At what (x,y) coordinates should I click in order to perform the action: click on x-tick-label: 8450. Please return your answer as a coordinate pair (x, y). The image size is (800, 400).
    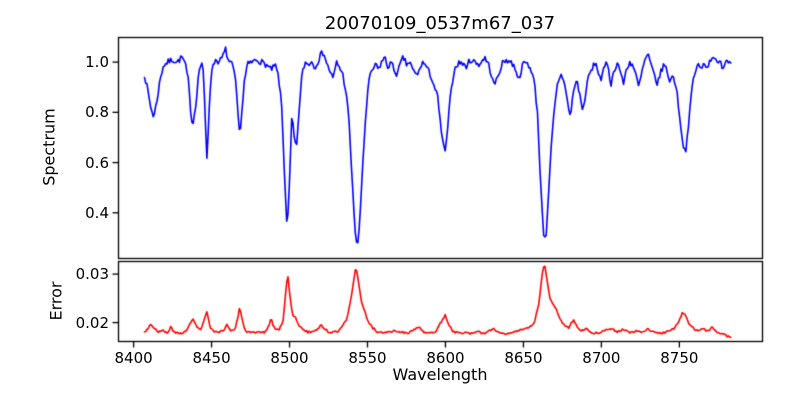
    Looking at the image, I should click on (211, 358).